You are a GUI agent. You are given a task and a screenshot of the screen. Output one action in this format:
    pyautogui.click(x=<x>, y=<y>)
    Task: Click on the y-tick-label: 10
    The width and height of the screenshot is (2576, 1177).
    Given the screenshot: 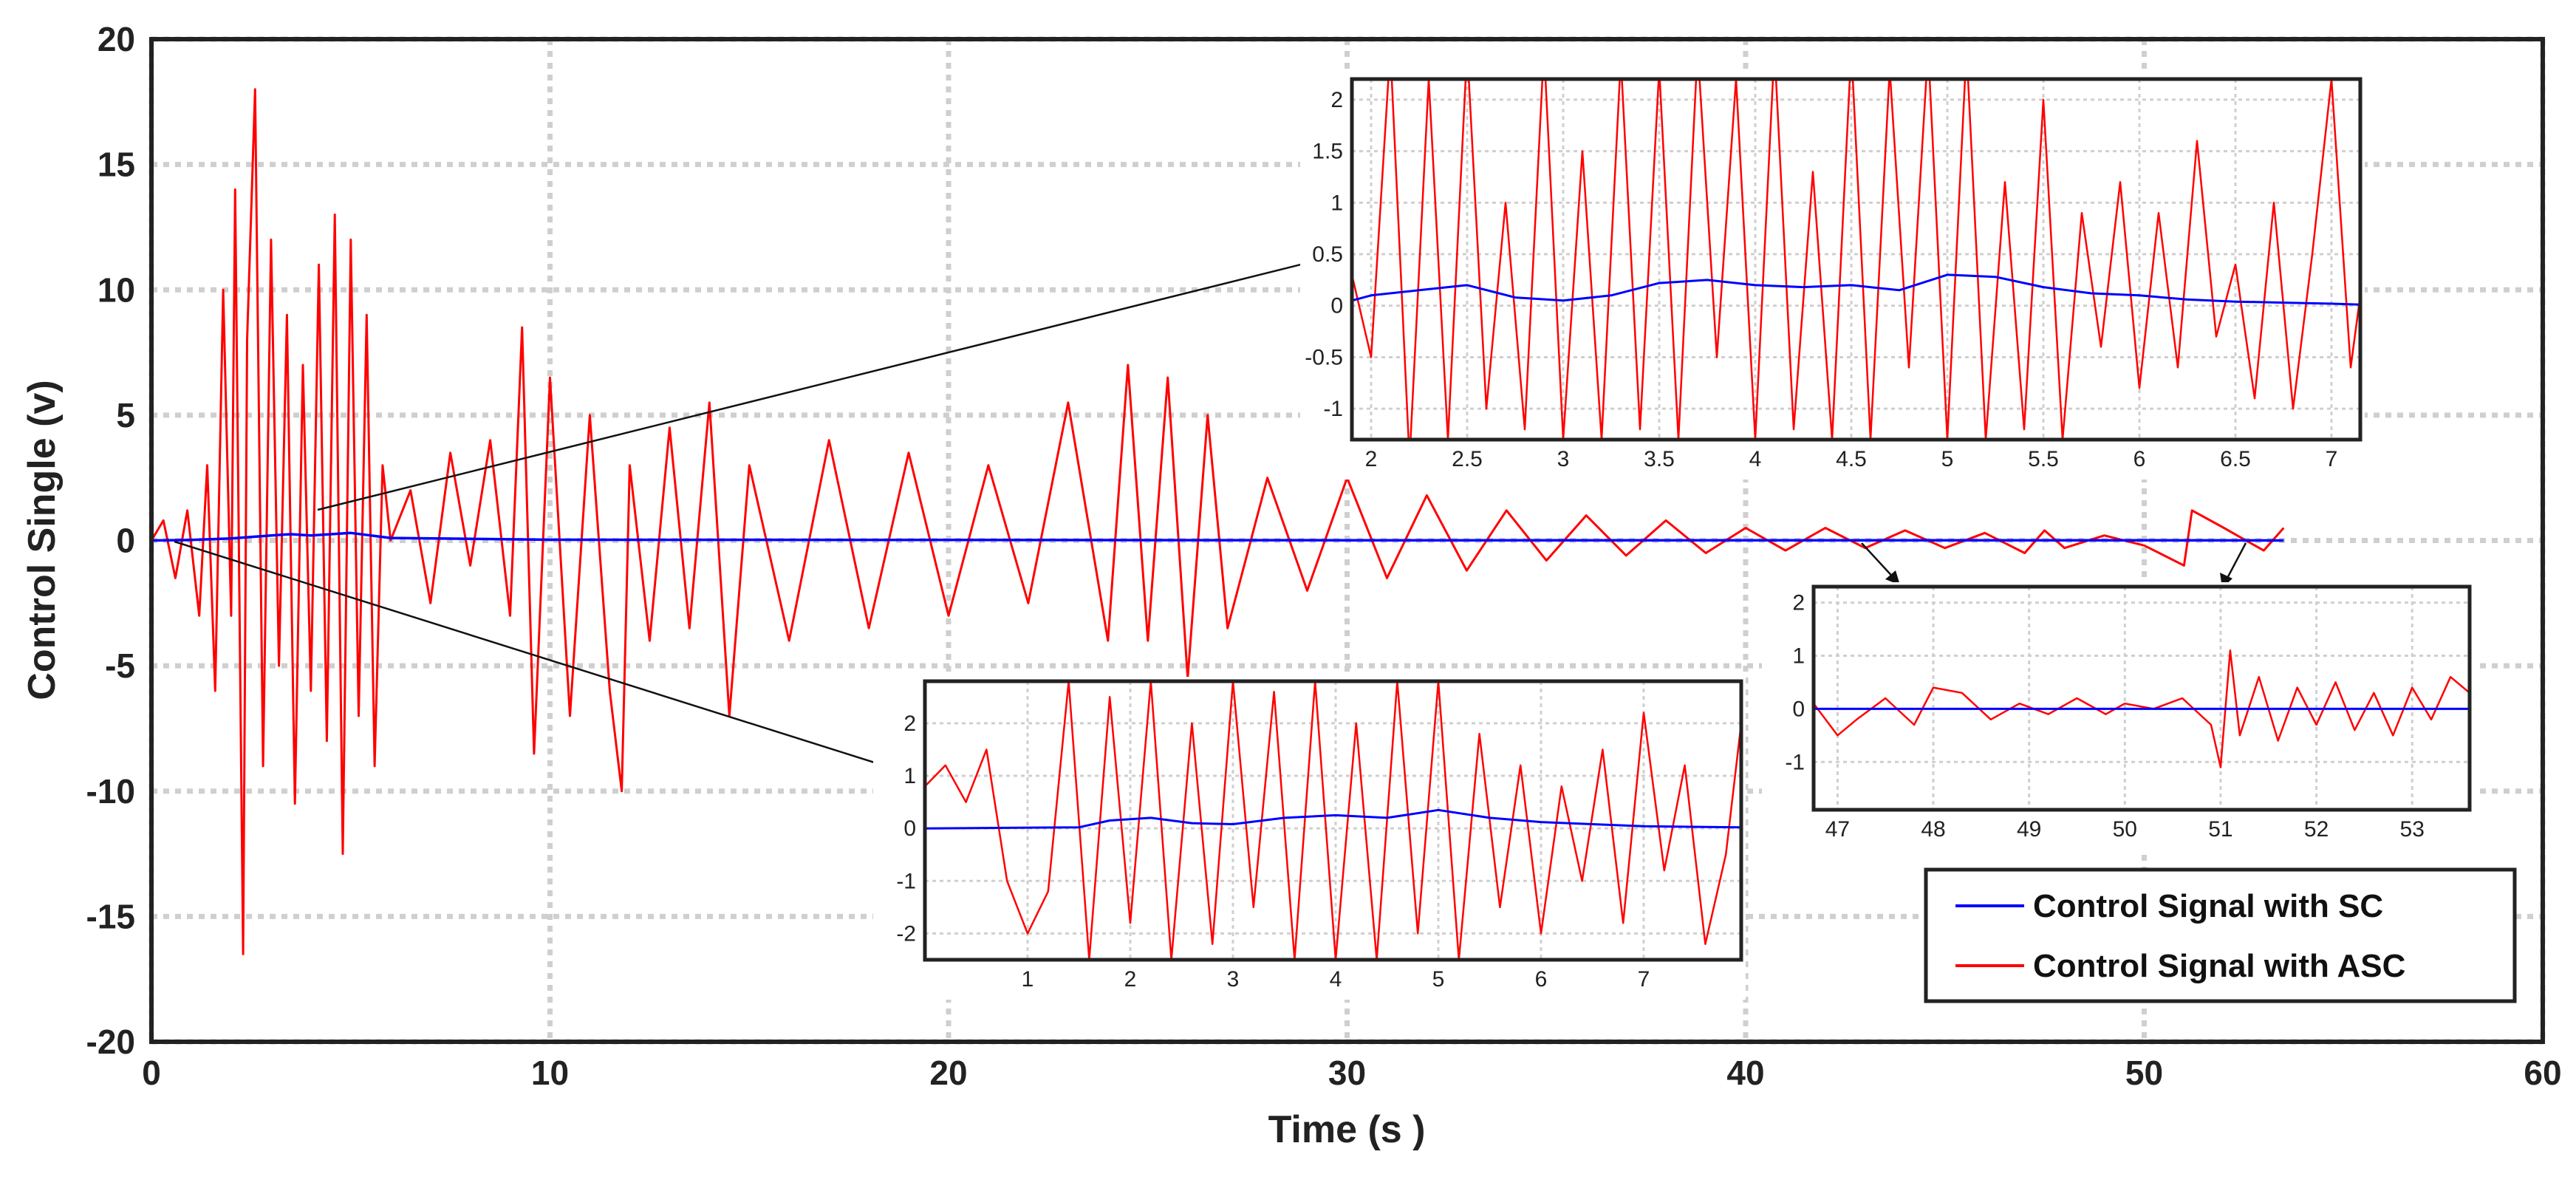 What is the action you would take?
    pyautogui.click(x=117, y=289)
    